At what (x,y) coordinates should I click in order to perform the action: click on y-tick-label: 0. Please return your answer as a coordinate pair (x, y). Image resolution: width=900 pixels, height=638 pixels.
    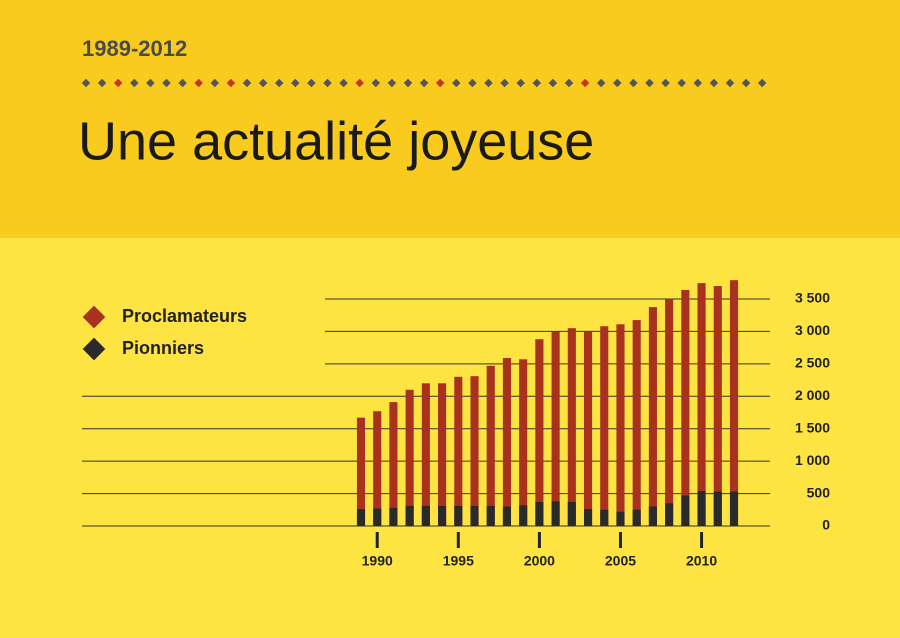
    Looking at the image, I should click on (826, 525).